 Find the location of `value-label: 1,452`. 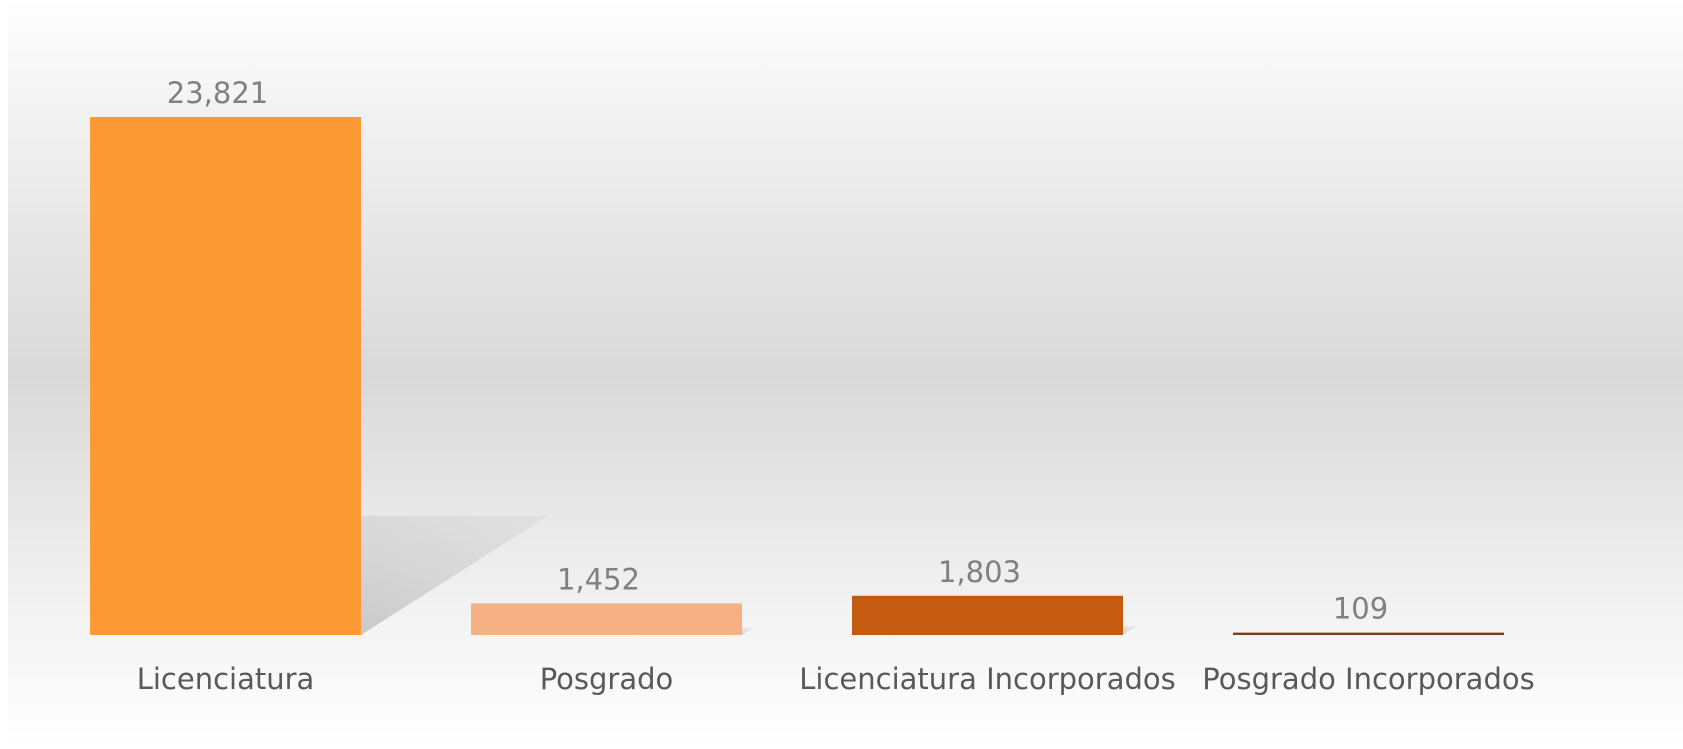

value-label: 1,452 is located at coordinates (598, 579).